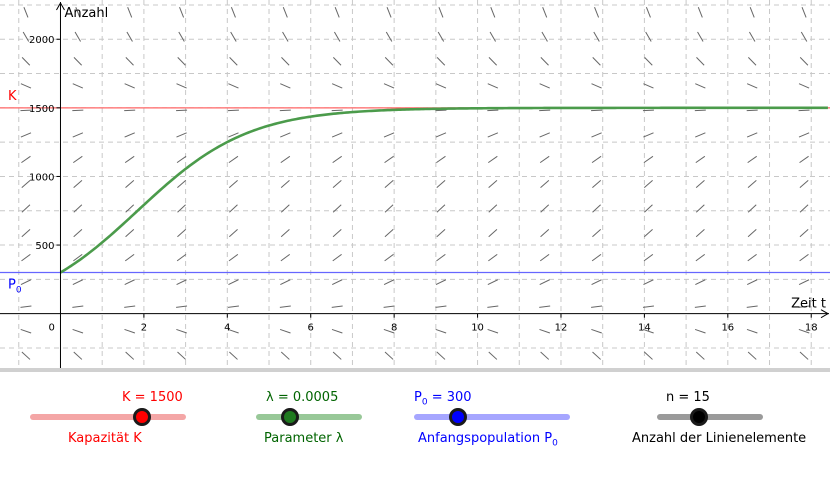 The height and width of the screenshot is (480, 830). I want to click on x-axis-label: Zeit t, so click(808, 304).